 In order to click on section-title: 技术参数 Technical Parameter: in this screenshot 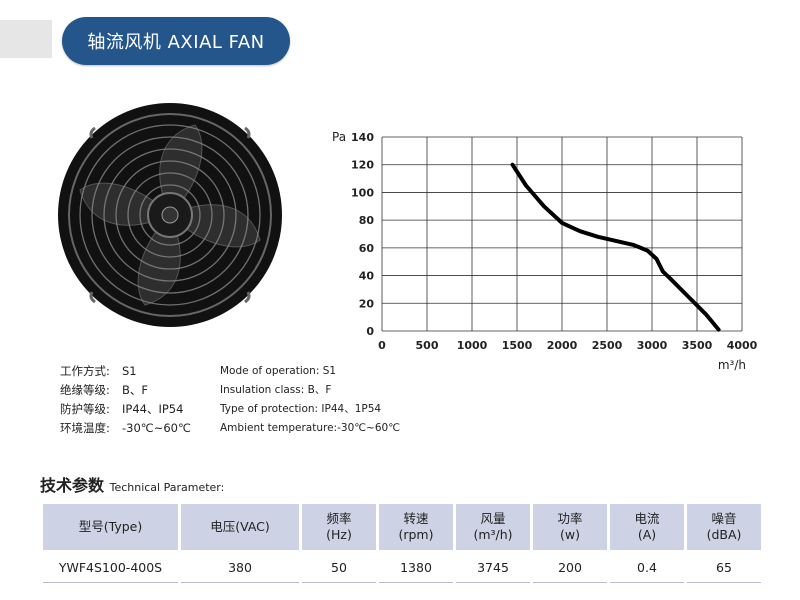, I will do `click(132, 484)`.